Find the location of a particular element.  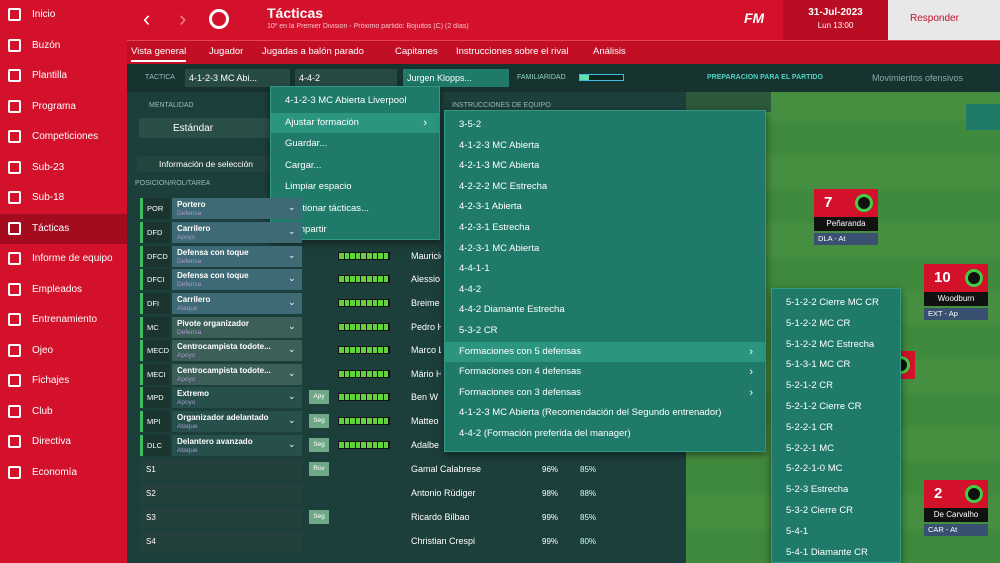

nav-item: Ojeo is located at coordinates (63, 351).